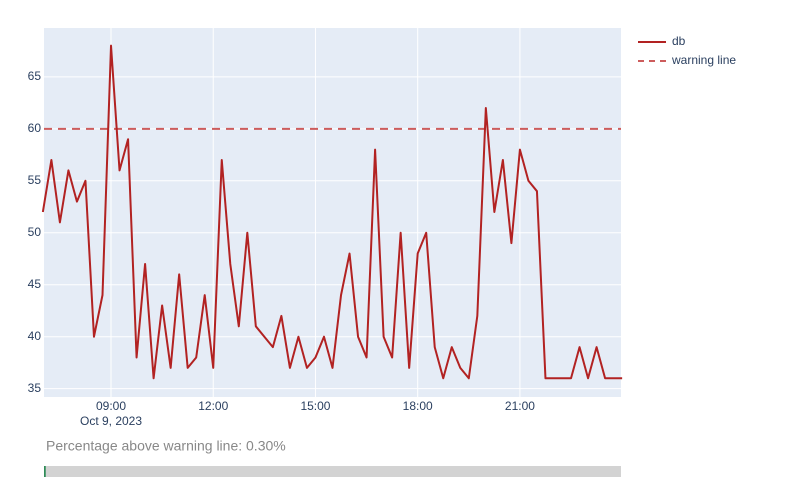  Describe the element at coordinates (35, 128) in the screenshot. I see `y-tick-label: 60` at that location.